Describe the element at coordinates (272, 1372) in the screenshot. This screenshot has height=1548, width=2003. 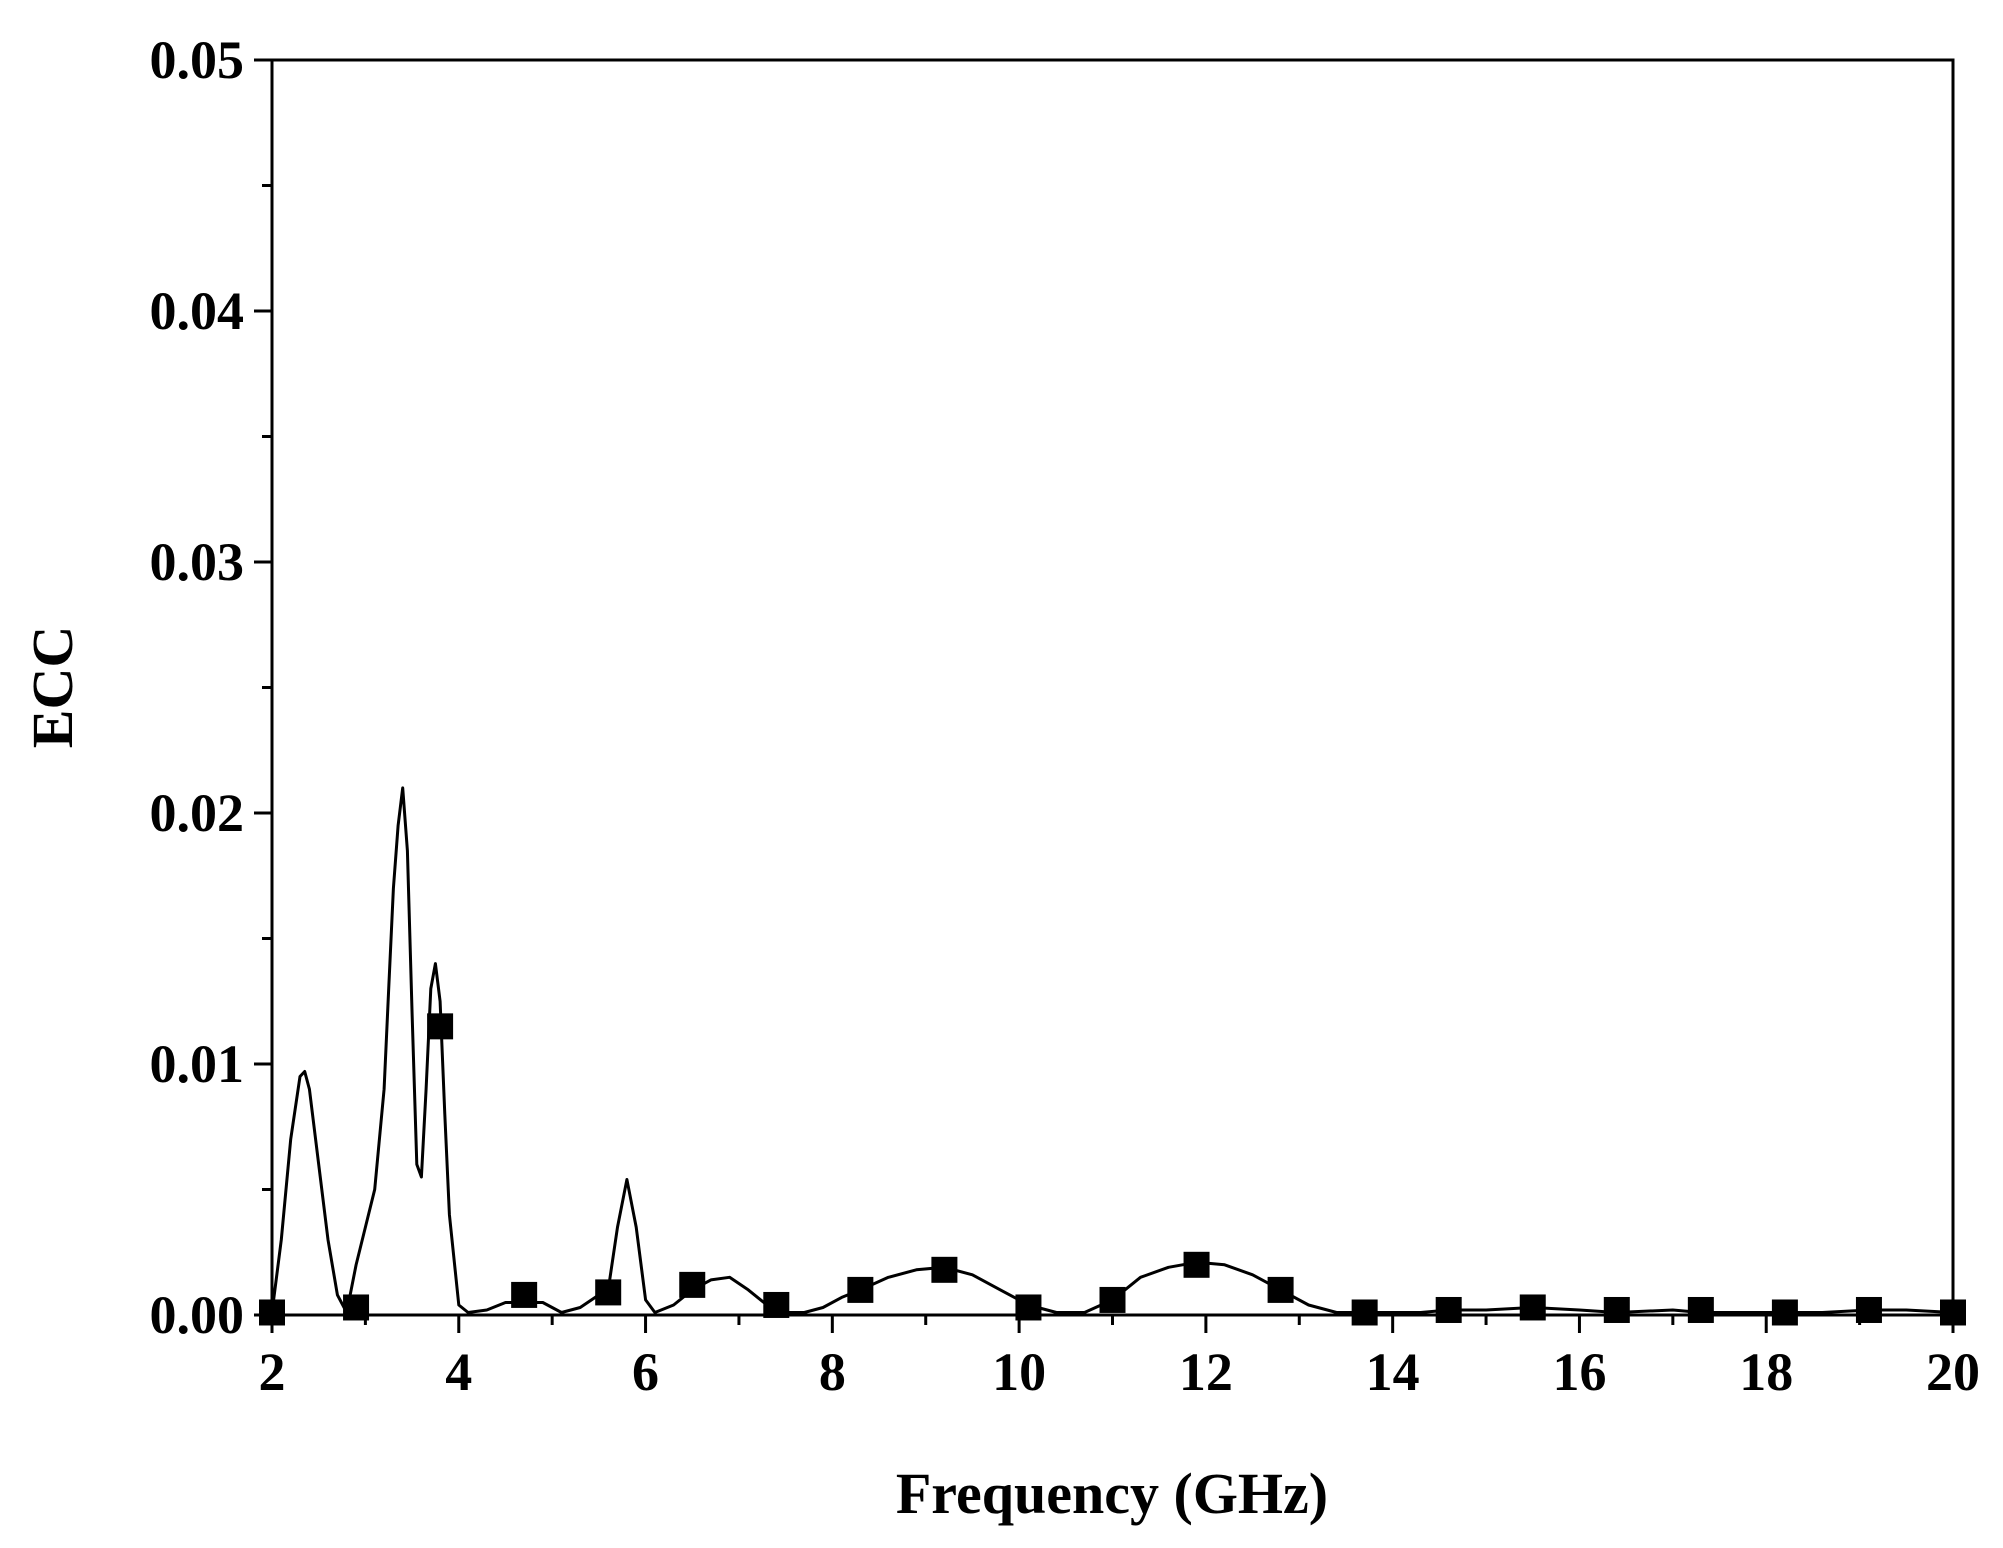
I see `x-tick-label: 2` at that location.